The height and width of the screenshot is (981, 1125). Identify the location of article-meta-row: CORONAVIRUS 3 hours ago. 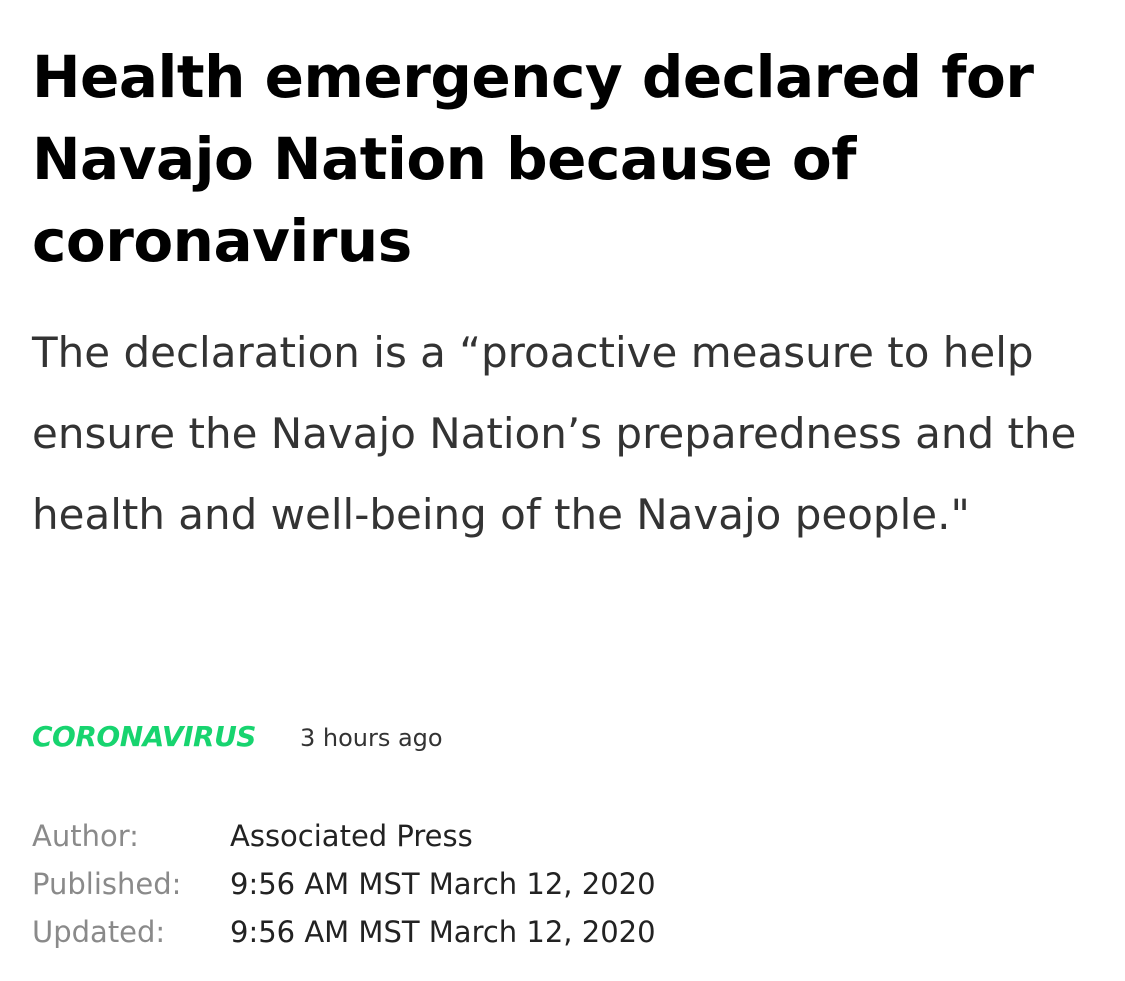
(237, 736).